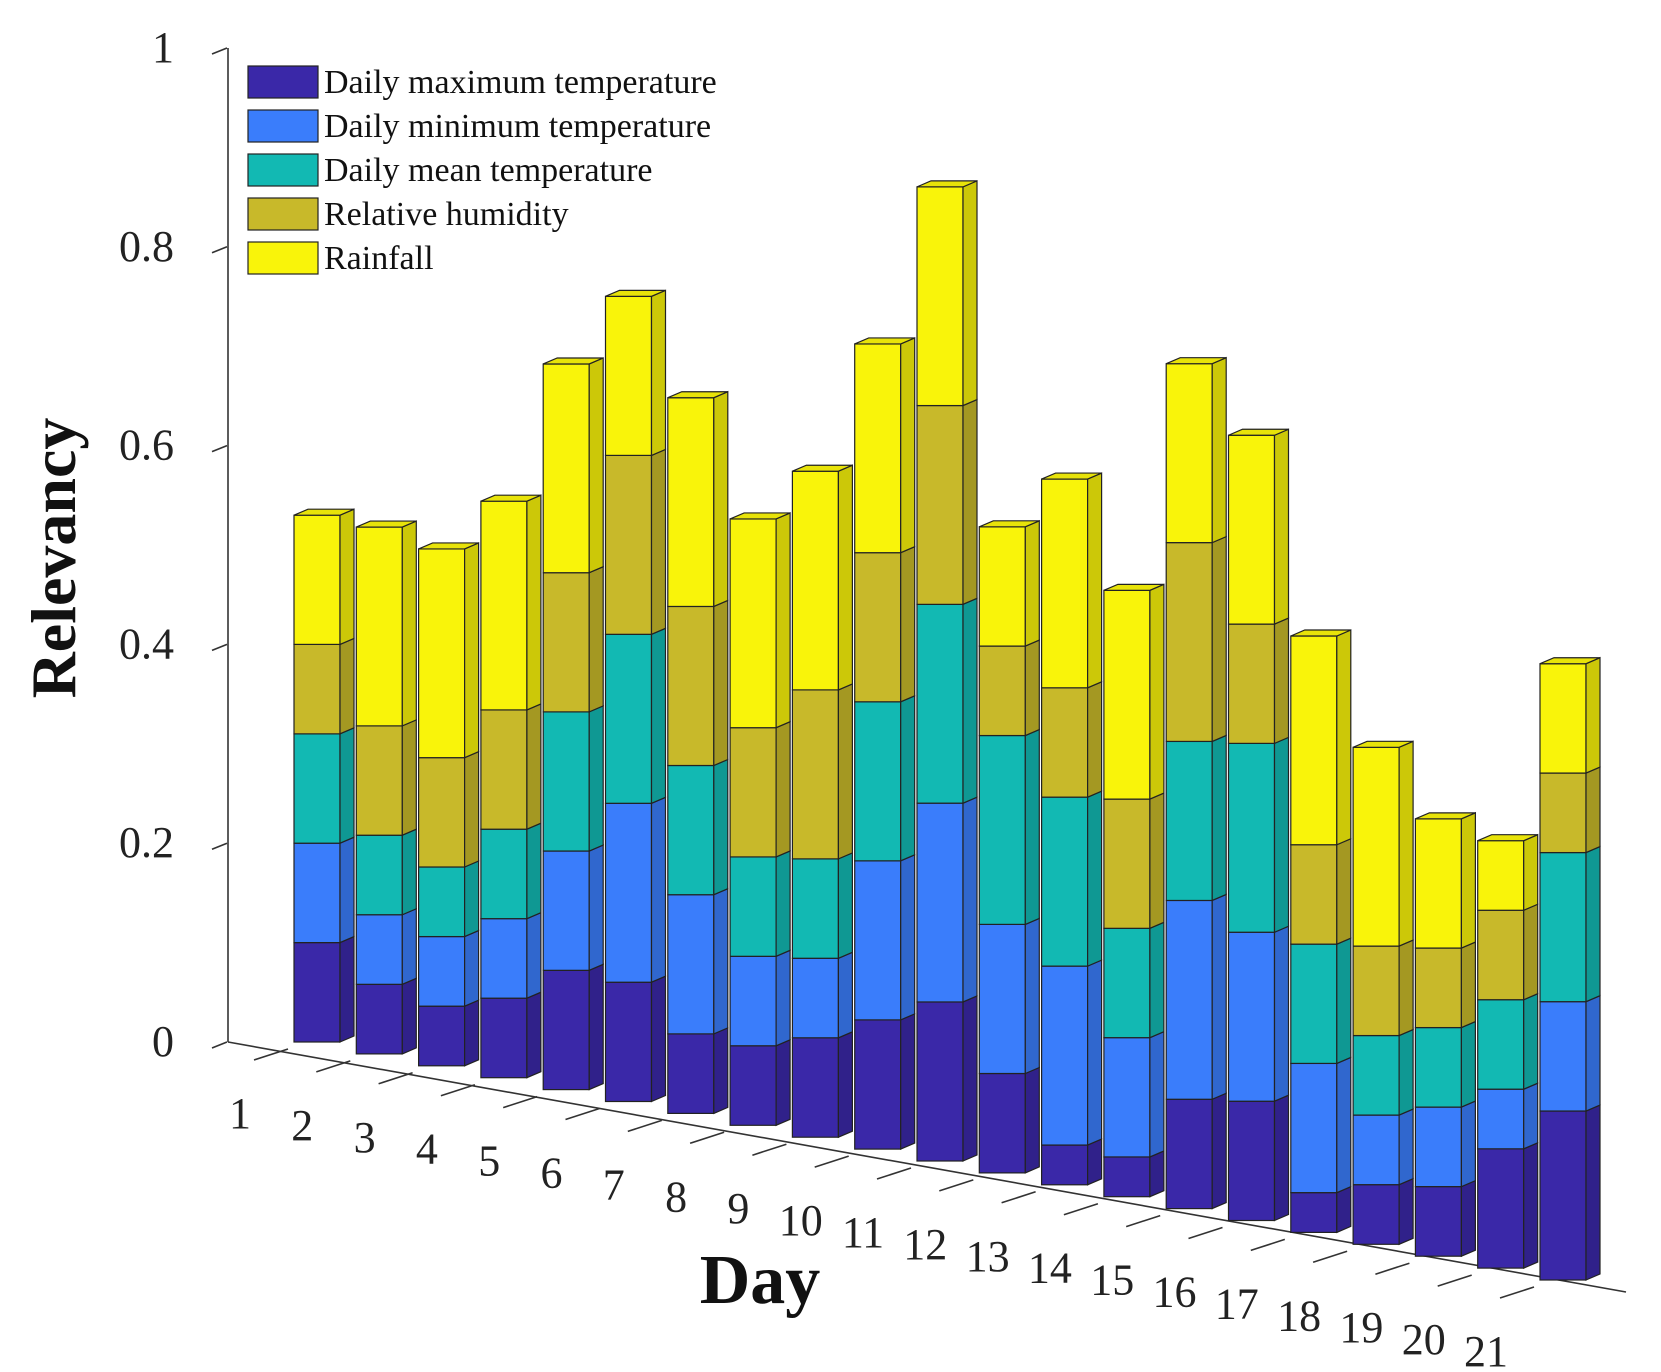  I want to click on x-tick-label: 4, so click(427, 1149).